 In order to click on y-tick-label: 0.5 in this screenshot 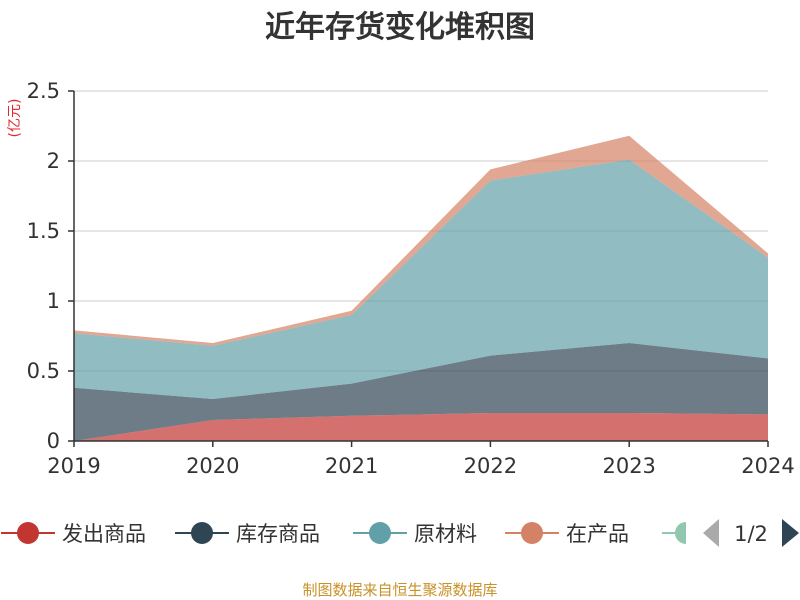, I will do `click(43, 371)`.